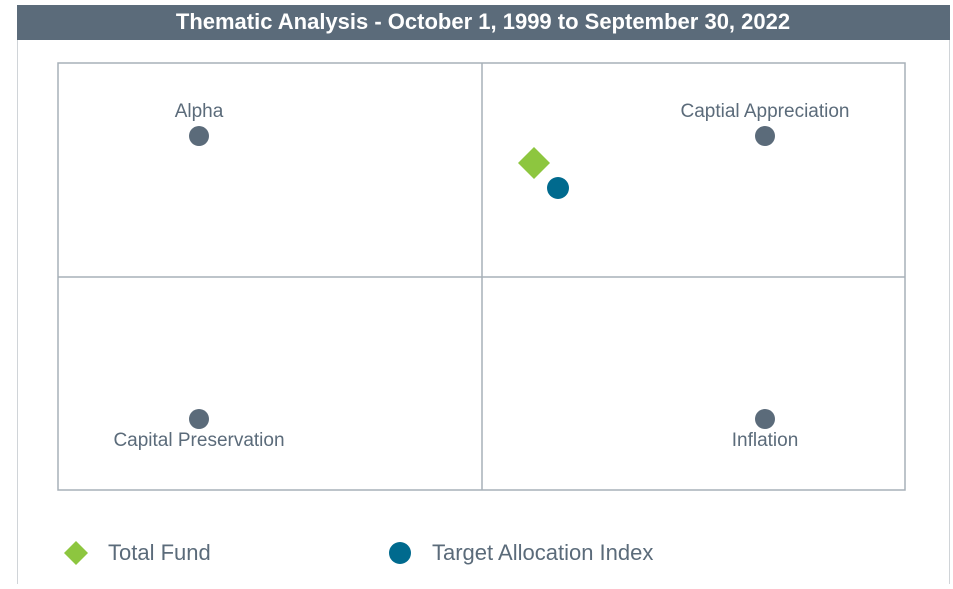 This screenshot has width=953, height=589. What do you see at coordinates (534, 163) in the screenshot?
I see `fund-marker` at bounding box center [534, 163].